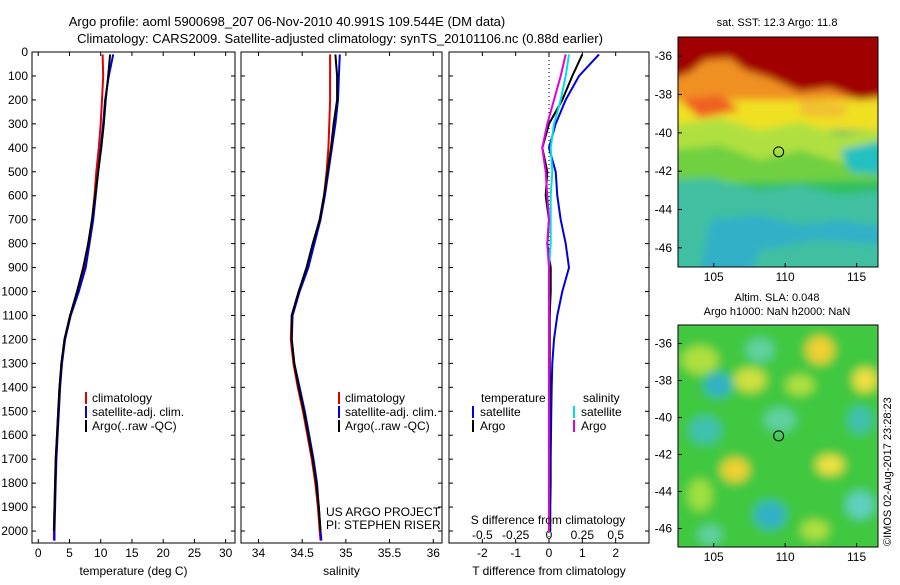  What do you see at coordinates (888, 471) in the screenshot?
I see `imos-credit: ©IMOS 02-Aug-2017 23:28:23` at bounding box center [888, 471].